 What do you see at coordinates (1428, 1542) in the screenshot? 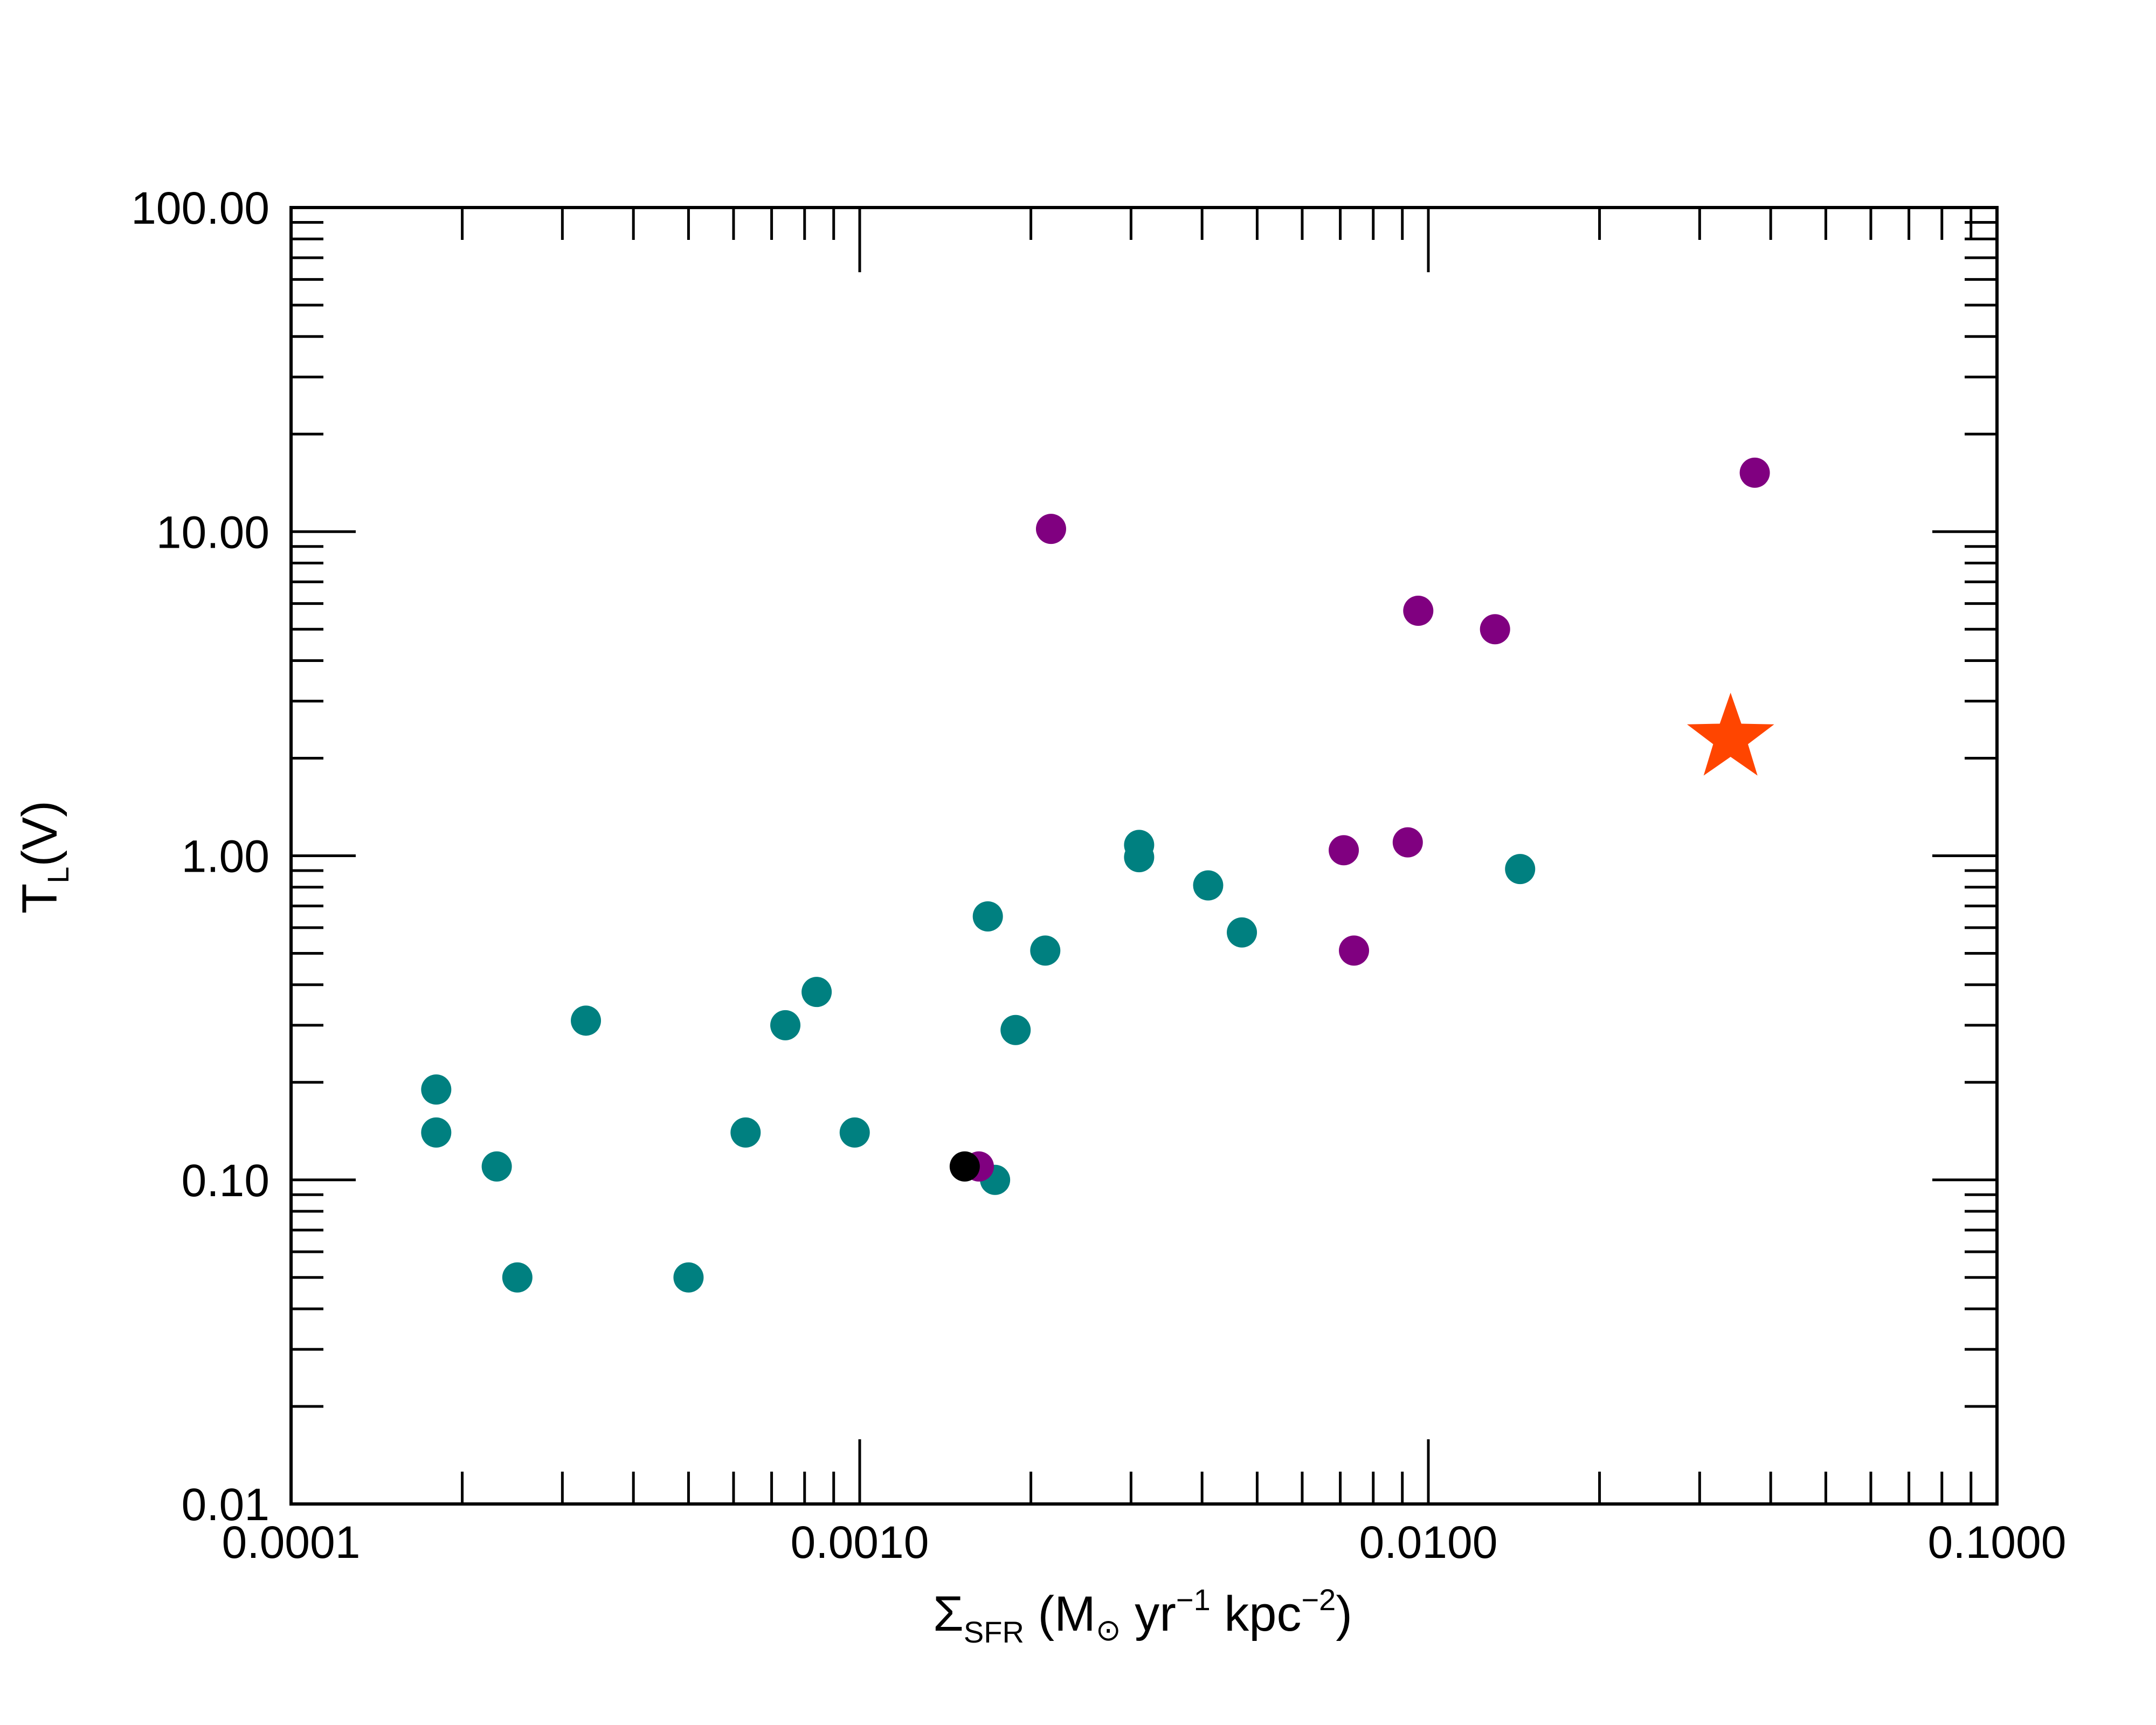
I see `x-tick-label: 0.0100` at bounding box center [1428, 1542].